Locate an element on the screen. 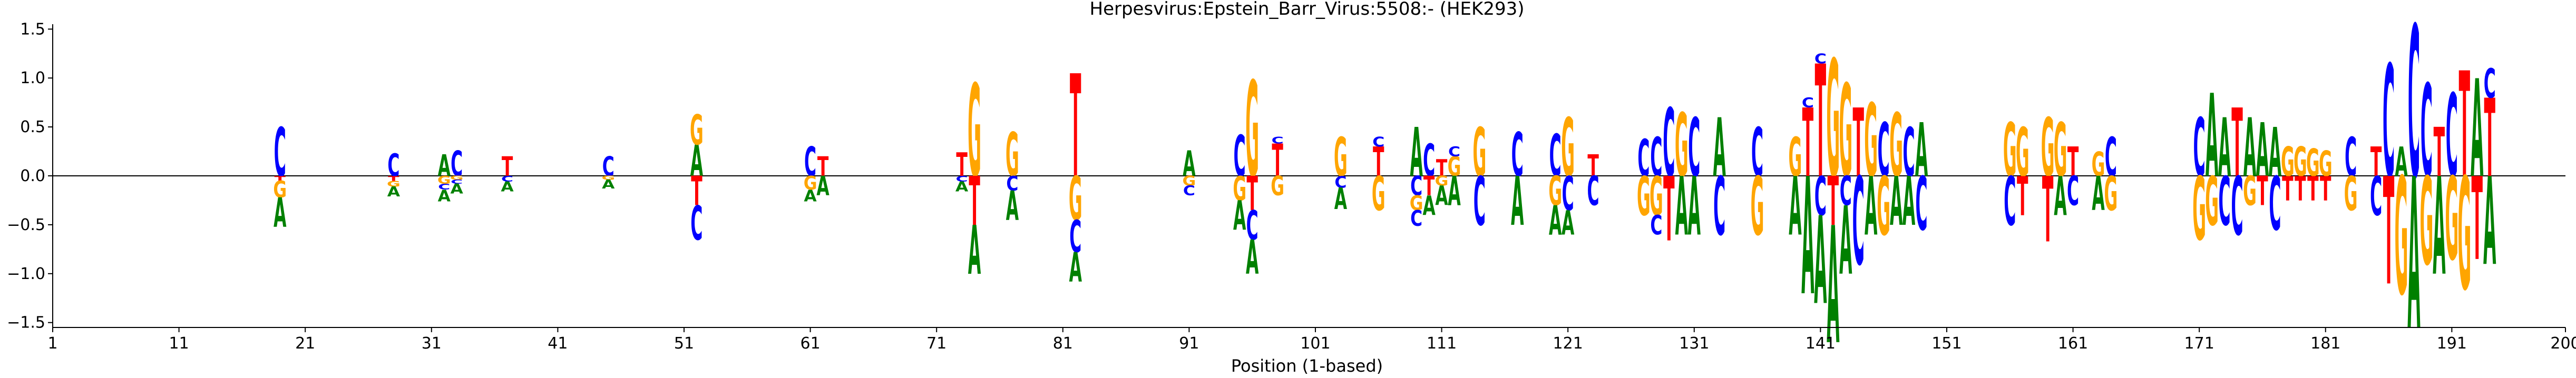 This screenshot has width=2576, height=378. logo-column-121: GCA is located at coordinates (1568, 173).